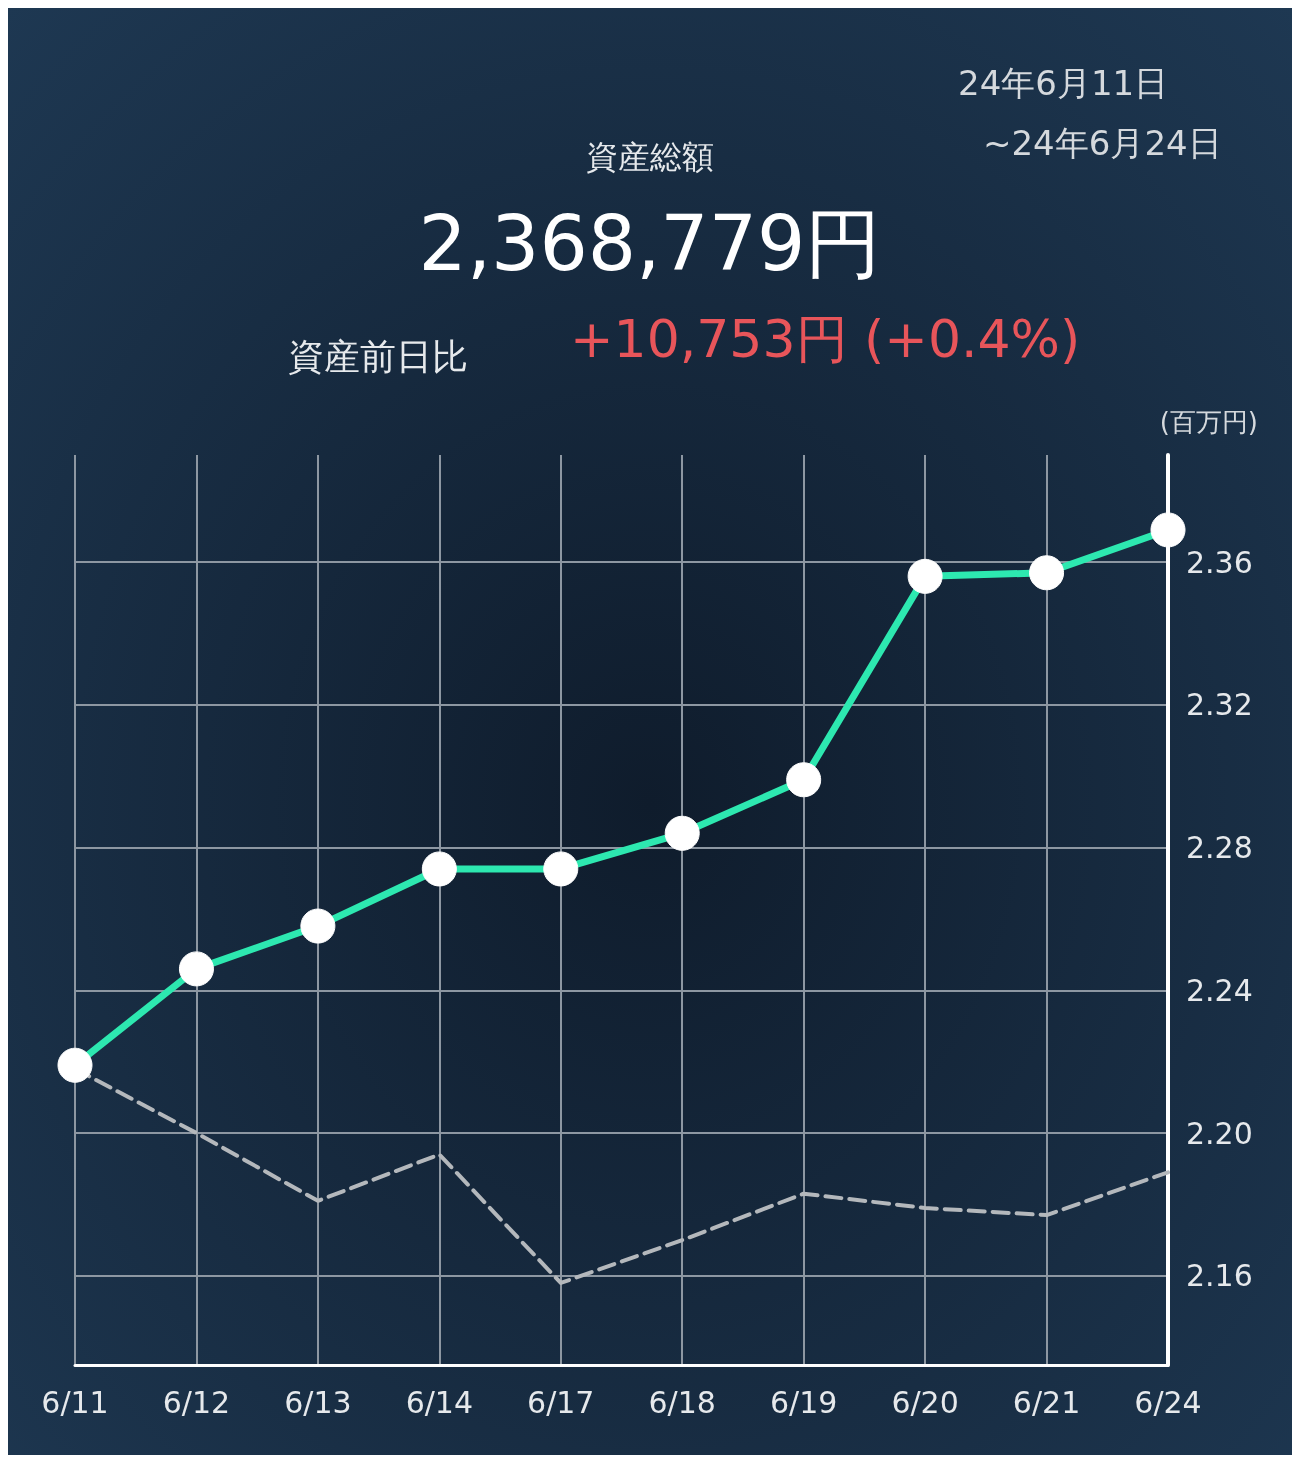 Image resolution: width=1300 pixels, height=1463 pixels. I want to click on x-tick-label: 6/20, so click(925, 1402).